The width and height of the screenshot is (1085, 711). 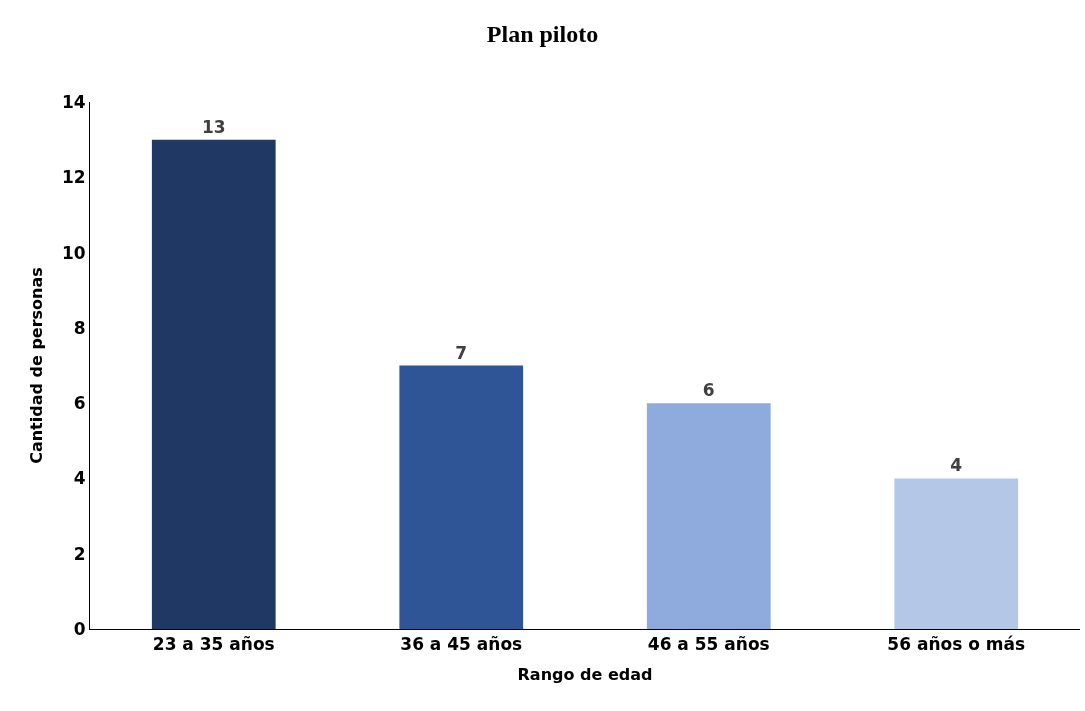 I want to click on x-tick-label: 23 a 35 años, so click(x=213, y=644).